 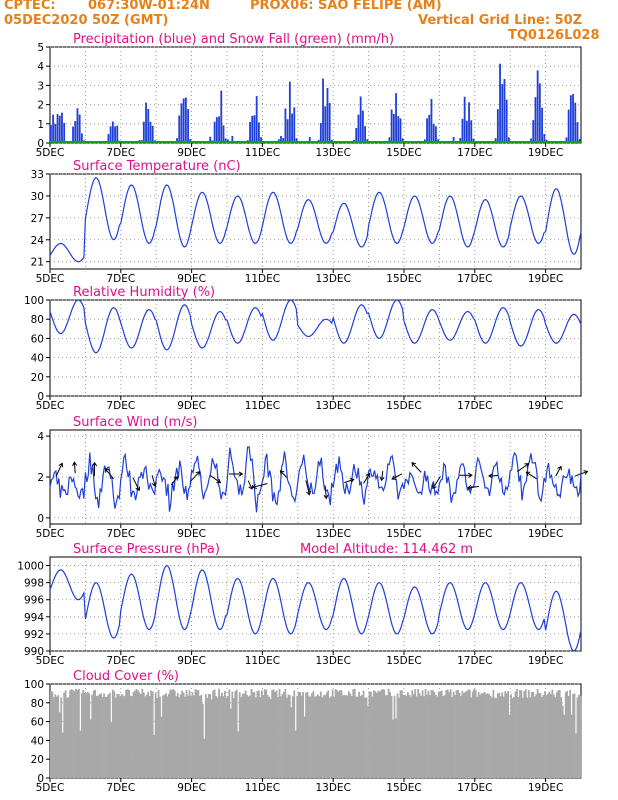 I want to click on x-tick-label: 7DEC, so click(x=120, y=534).